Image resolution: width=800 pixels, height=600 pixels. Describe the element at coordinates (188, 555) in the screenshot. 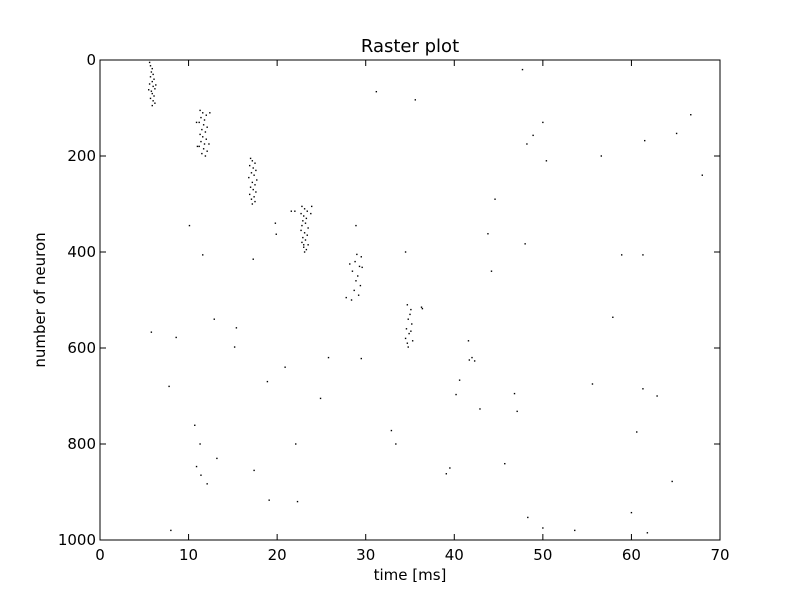

I see `x-tick-label: 10` at that location.